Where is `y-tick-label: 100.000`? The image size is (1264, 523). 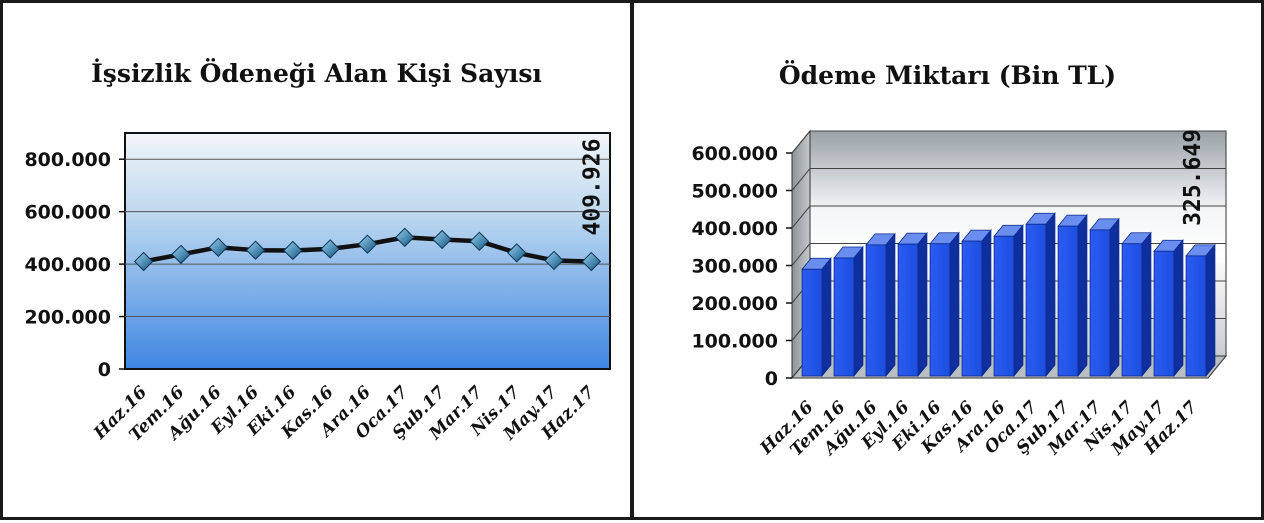
y-tick-label: 100.000 is located at coordinates (734, 342).